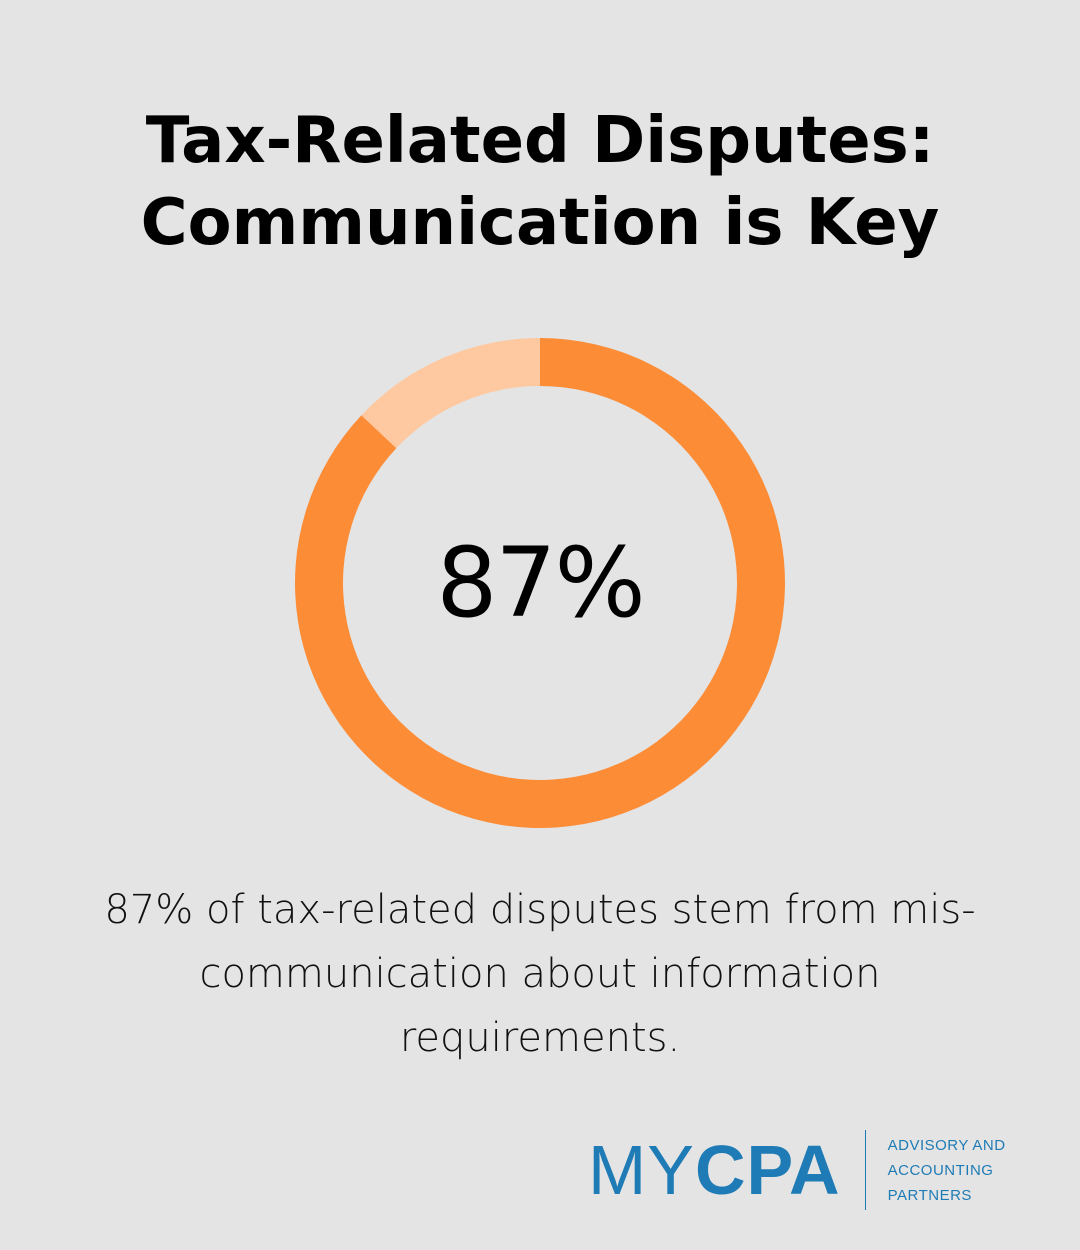  Describe the element at coordinates (929, 1195) in the screenshot. I see `logo-tagline-line-3: PARTNERS` at that location.